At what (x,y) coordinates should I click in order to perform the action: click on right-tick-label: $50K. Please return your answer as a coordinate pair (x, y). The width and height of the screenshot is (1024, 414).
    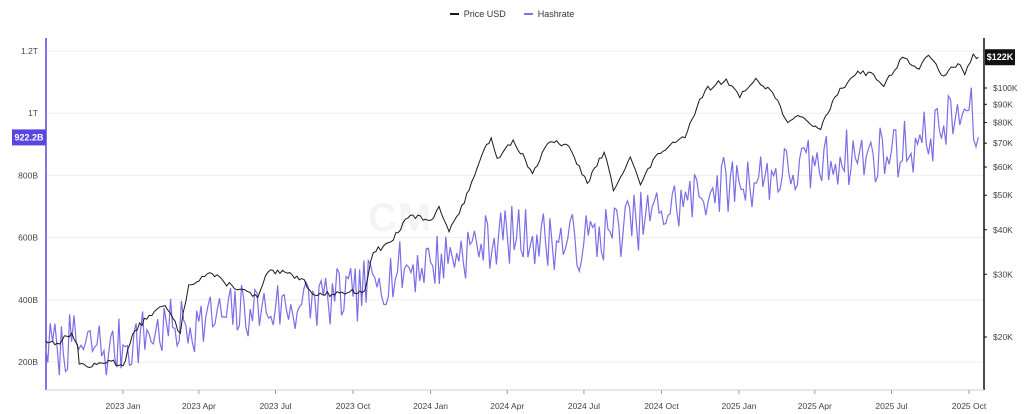
    Looking at the image, I should click on (1003, 195).